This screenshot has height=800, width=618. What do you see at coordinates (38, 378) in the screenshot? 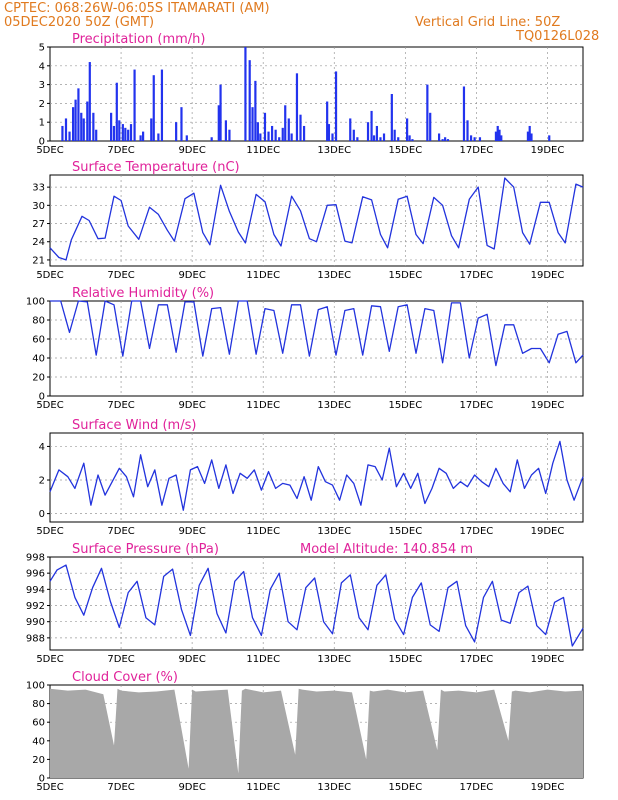
I see `humidity-y-tick-label: 20` at bounding box center [38, 378].